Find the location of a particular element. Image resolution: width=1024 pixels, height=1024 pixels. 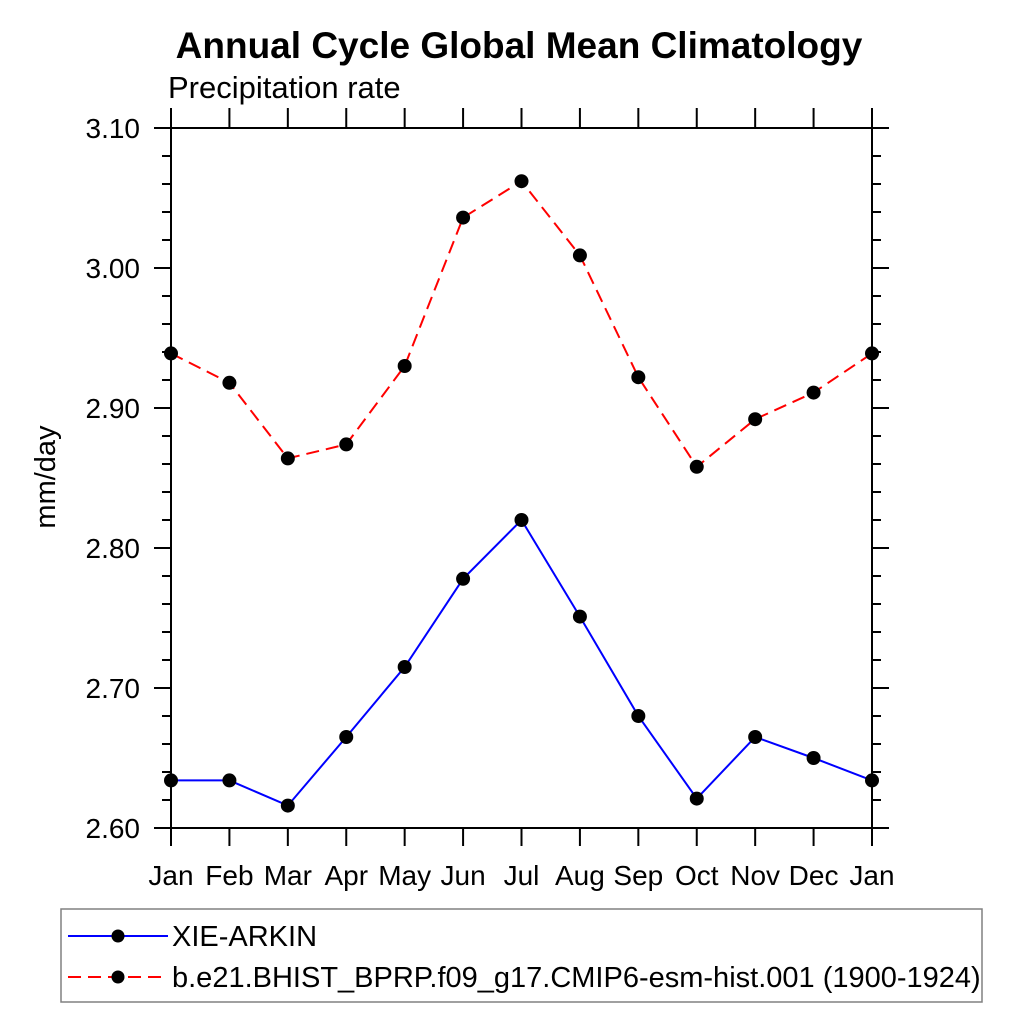

x-tick-label: Mar is located at coordinates (288, 875).